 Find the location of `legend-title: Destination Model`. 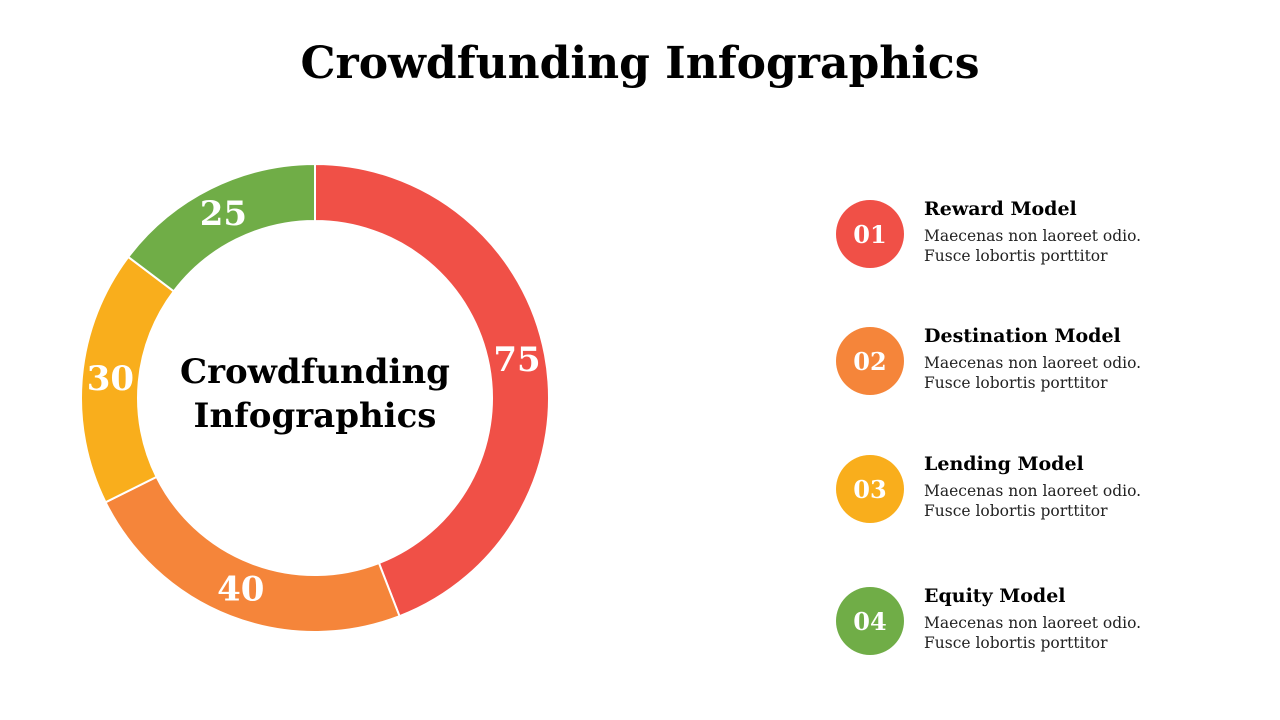

legend-title: Destination Model is located at coordinates (1022, 336).